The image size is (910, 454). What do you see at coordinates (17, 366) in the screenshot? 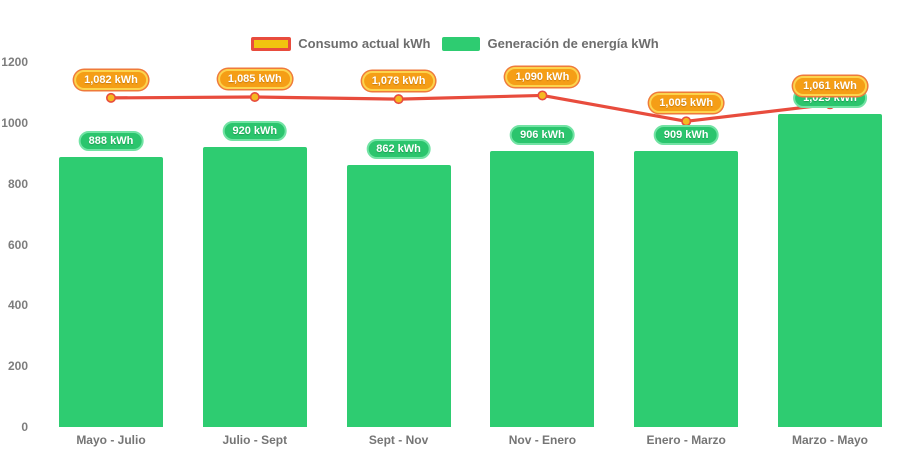
I see `y-tick-label: 200` at bounding box center [17, 366].